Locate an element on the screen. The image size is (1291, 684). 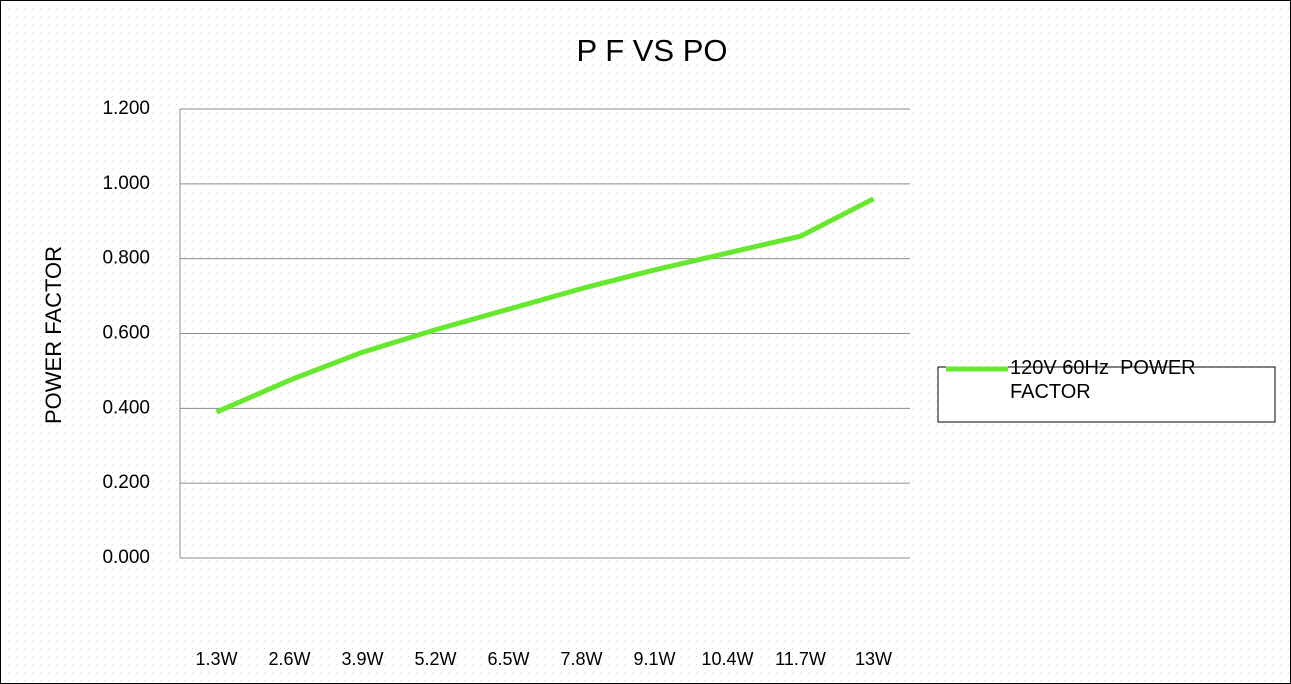
y-tick-label: 0.000 is located at coordinates (126, 557).